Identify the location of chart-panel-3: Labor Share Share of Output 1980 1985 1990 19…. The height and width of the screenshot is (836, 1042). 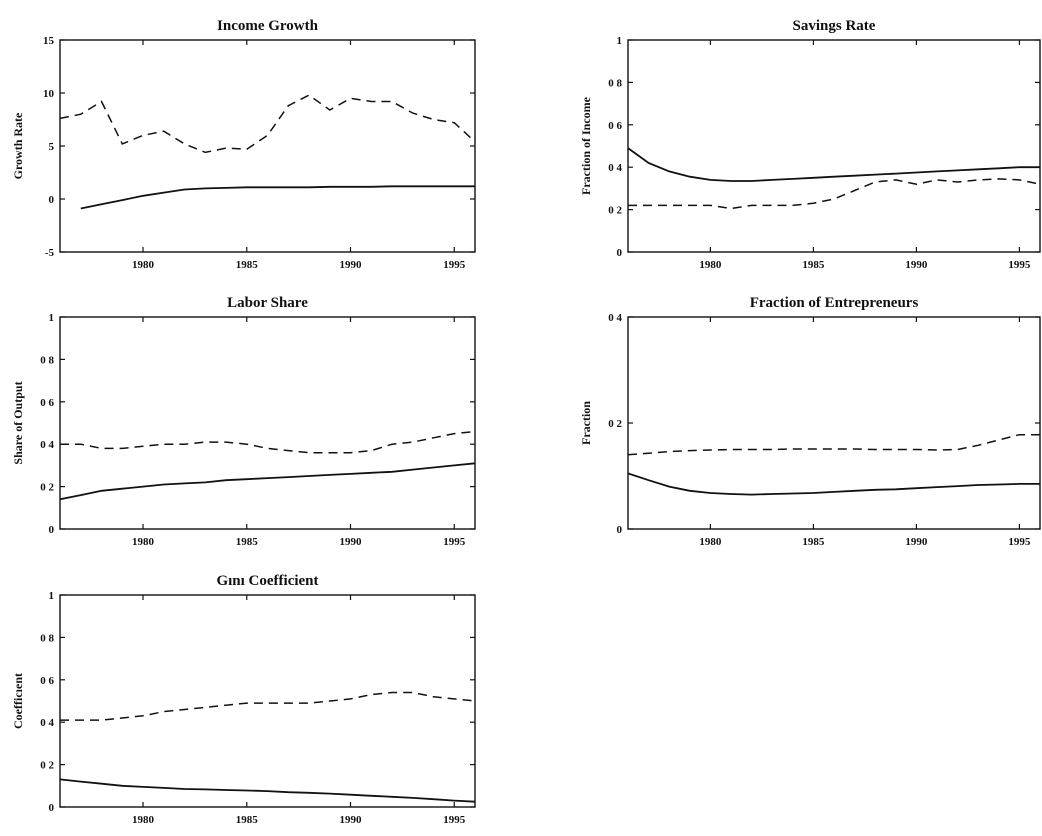
(243, 421).